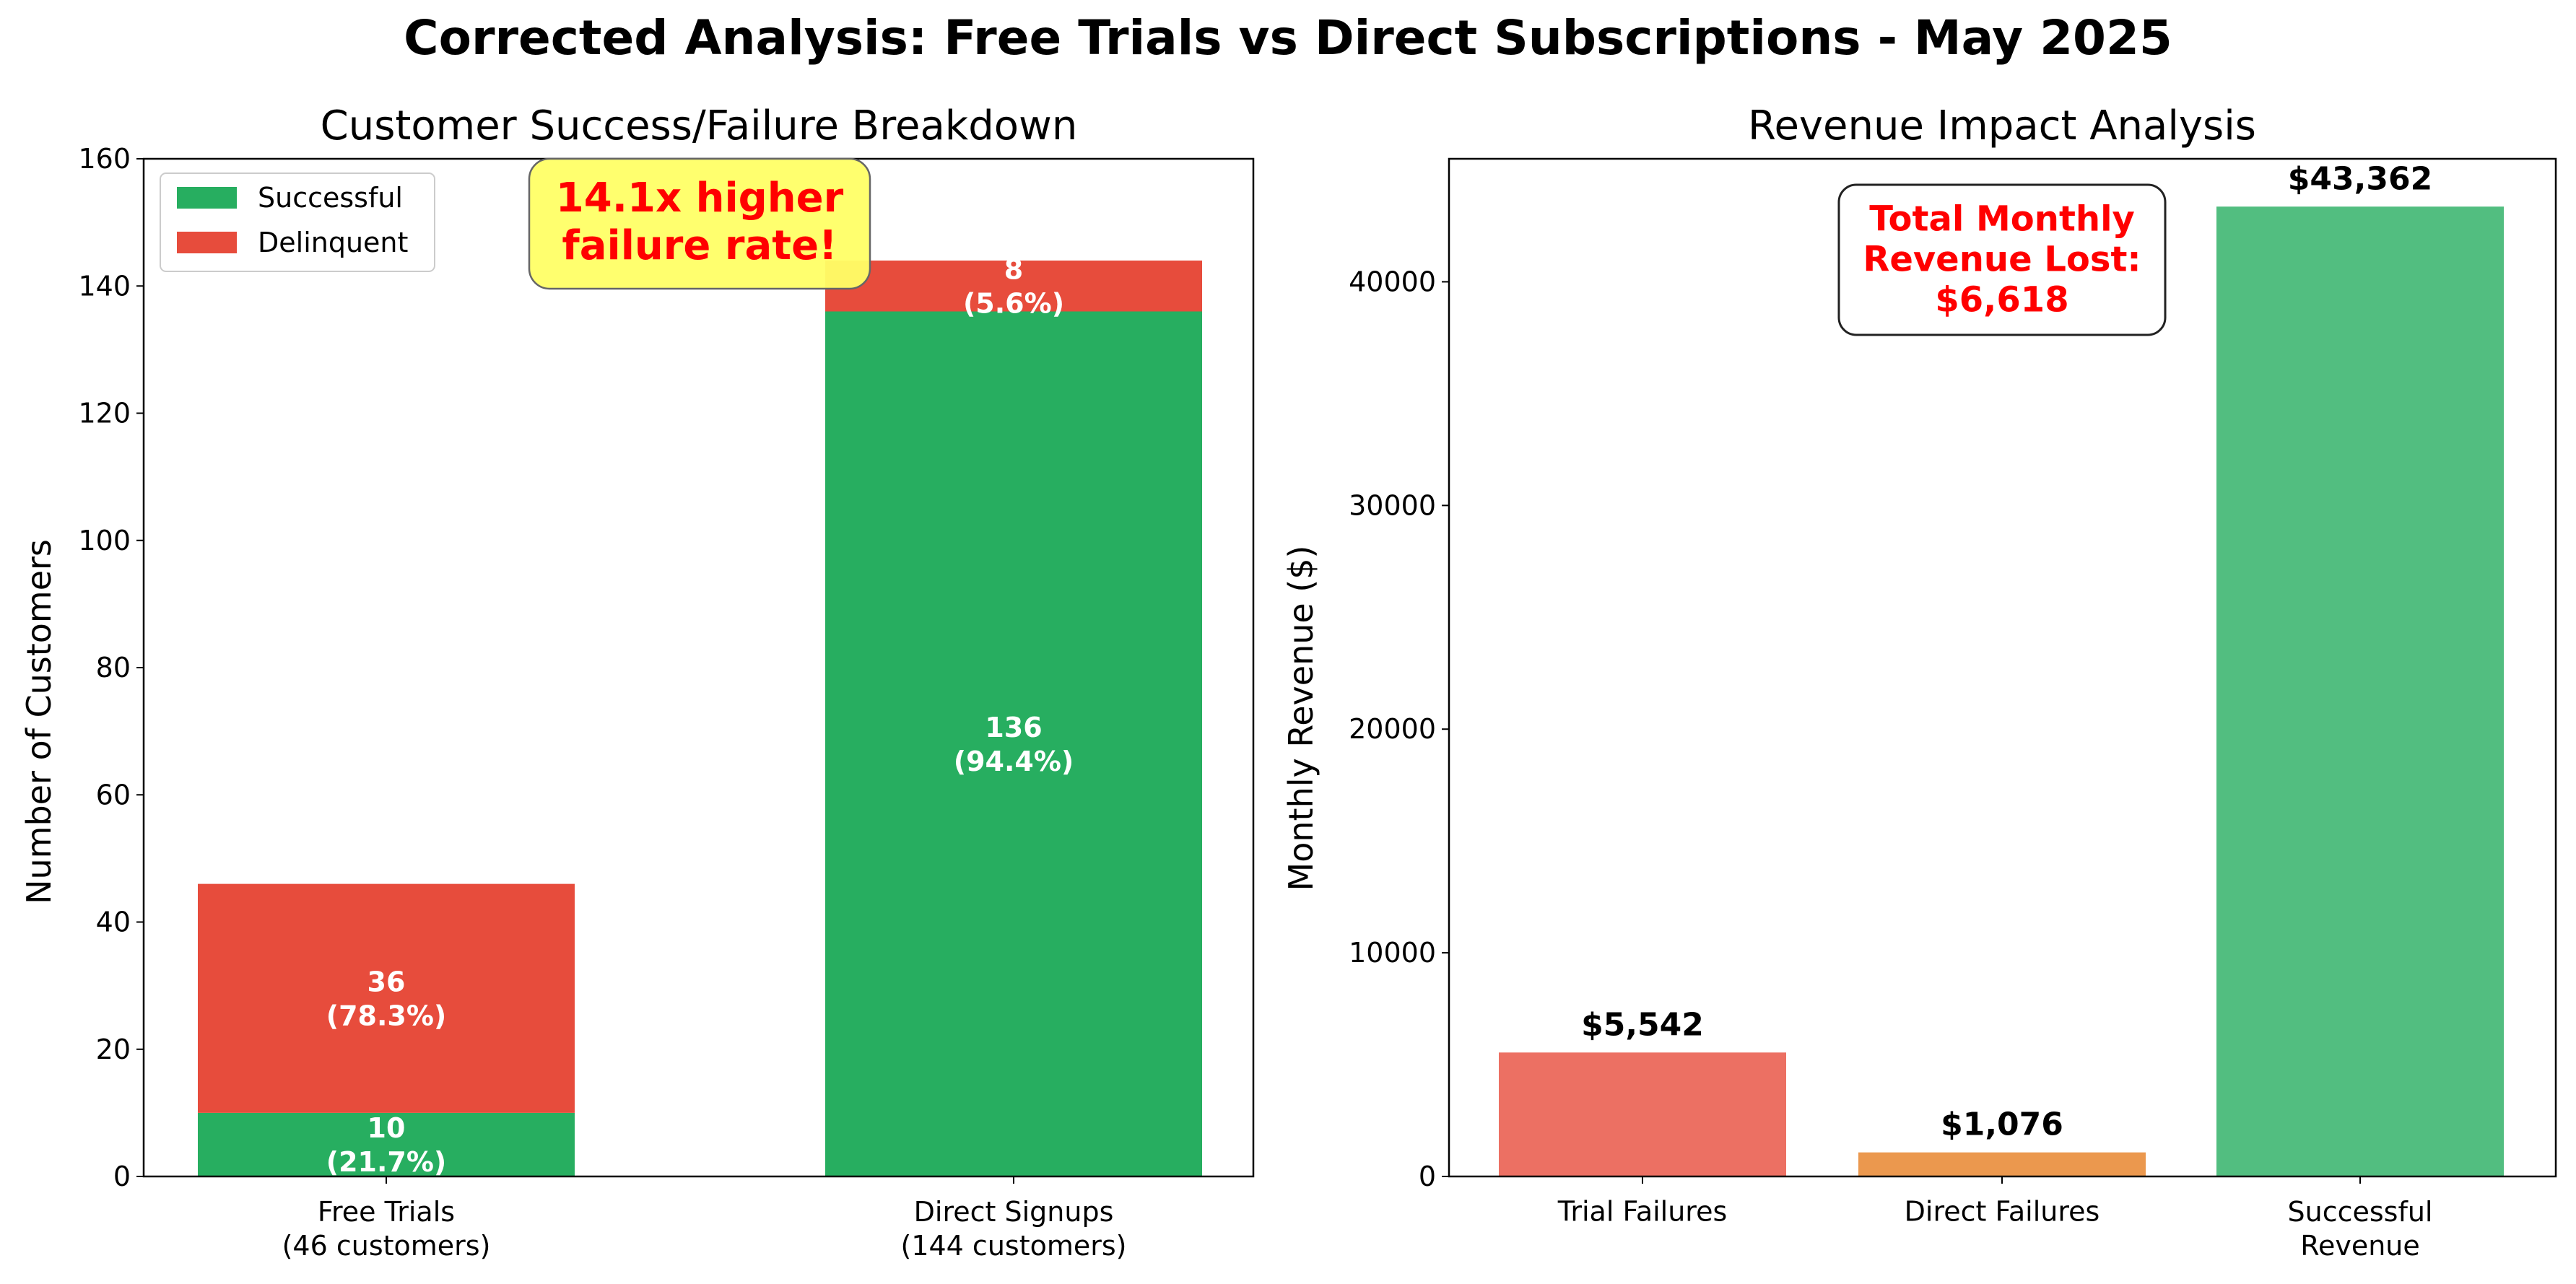  What do you see at coordinates (1392, 281) in the screenshot?
I see `y-tick-label: 40000` at bounding box center [1392, 281].